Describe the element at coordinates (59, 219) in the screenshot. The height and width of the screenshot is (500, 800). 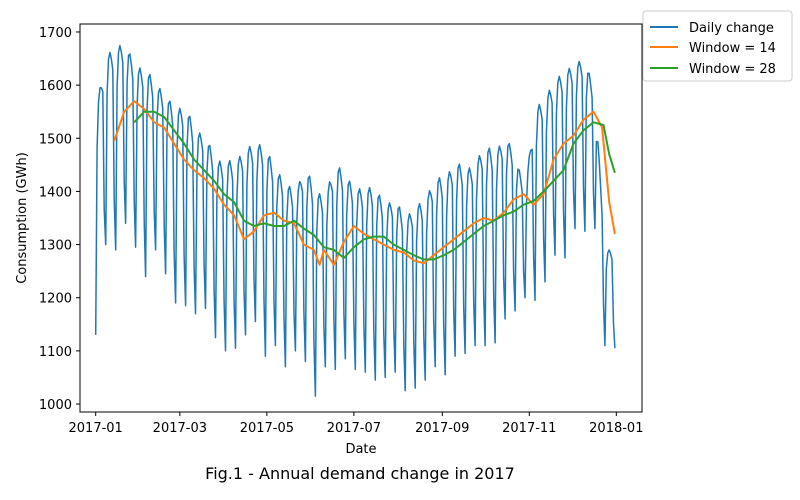
I see `y-axis: 1000 1100 1200 1300 1400 1500 1600 1700` at that location.